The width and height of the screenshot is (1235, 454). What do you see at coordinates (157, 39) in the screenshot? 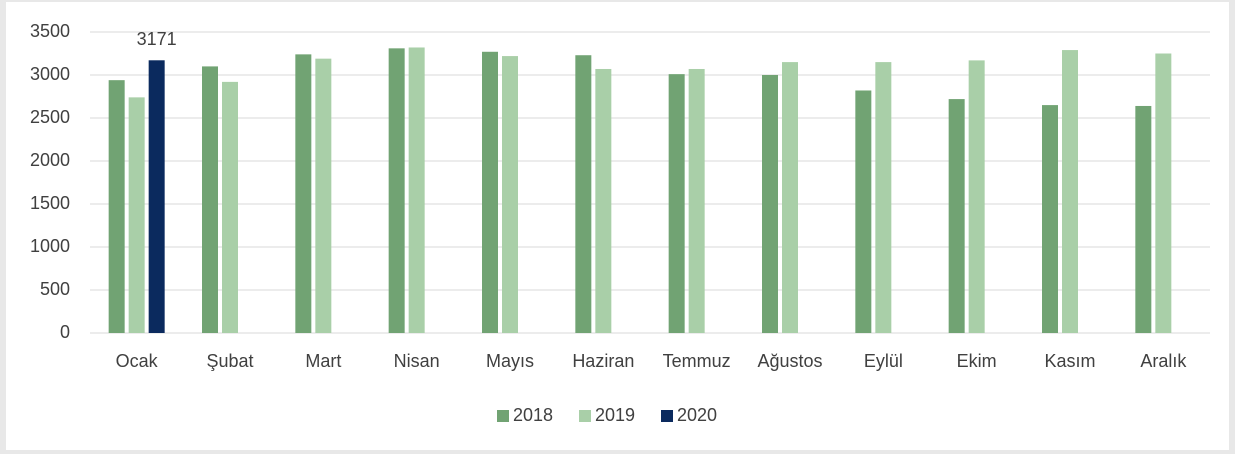
I see `data-label: 3171` at bounding box center [157, 39].